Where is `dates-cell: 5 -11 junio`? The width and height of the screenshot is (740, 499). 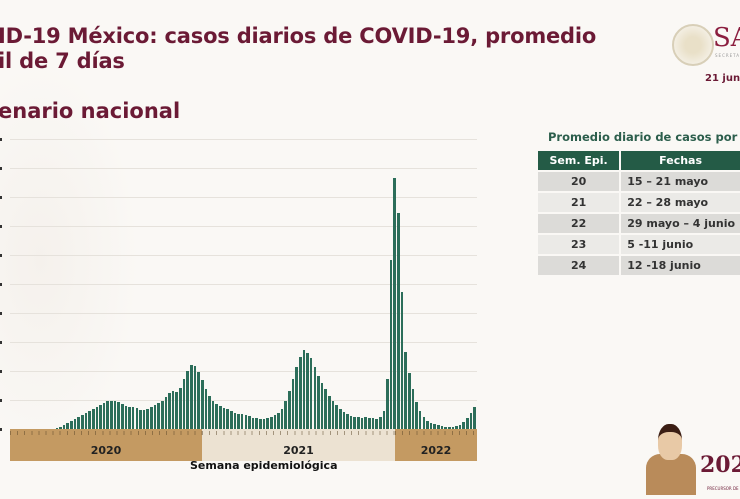
dates-cell: 5 -11 junio is located at coordinates (679, 244).